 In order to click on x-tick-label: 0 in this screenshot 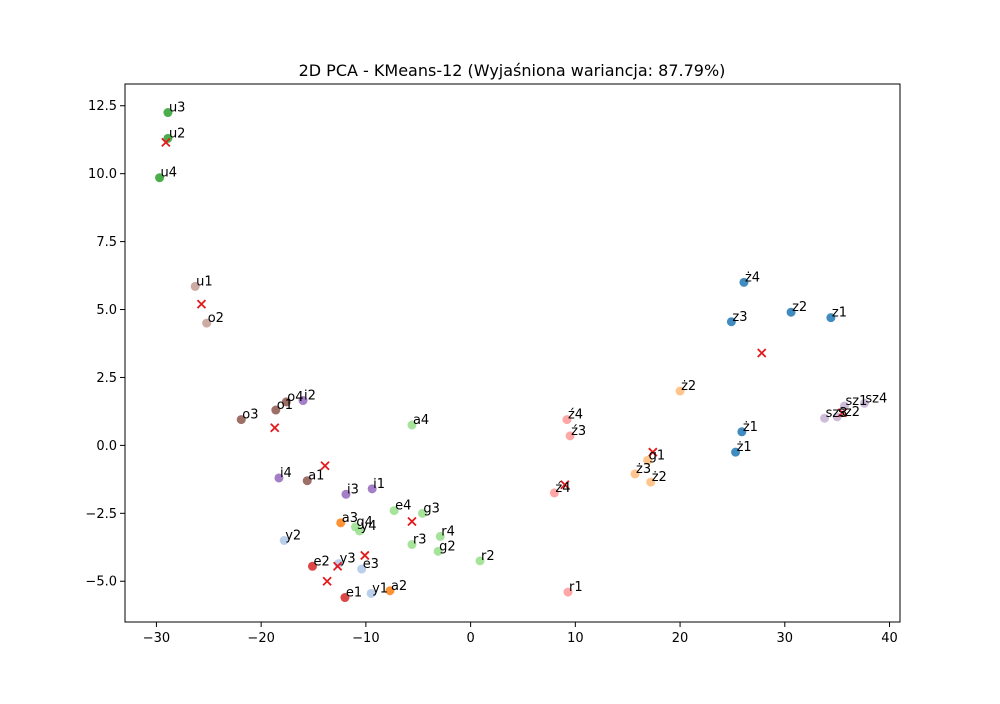, I will do `click(470, 638)`.